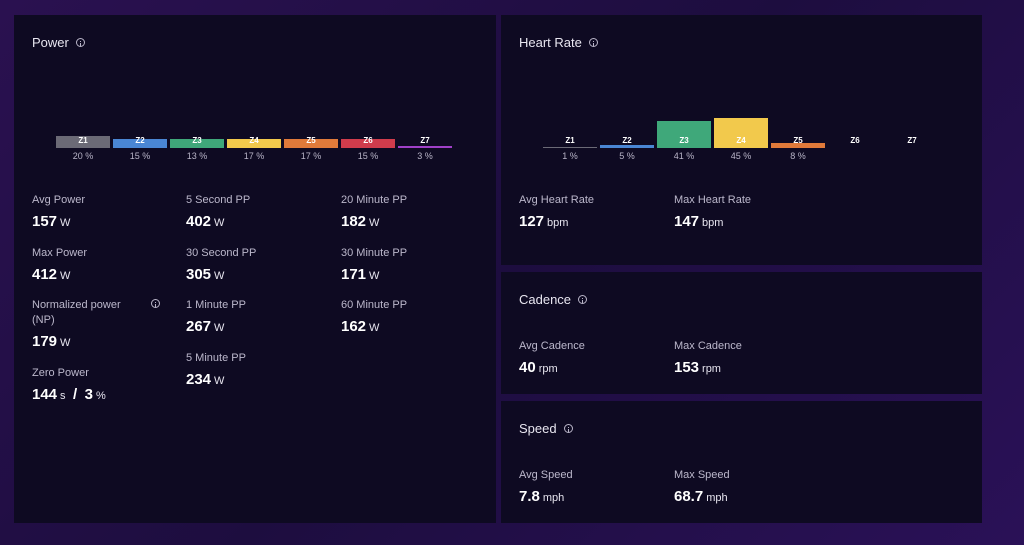 The width and height of the screenshot is (1024, 545). I want to click on max-speed-unit: mph, so click(717, 498).